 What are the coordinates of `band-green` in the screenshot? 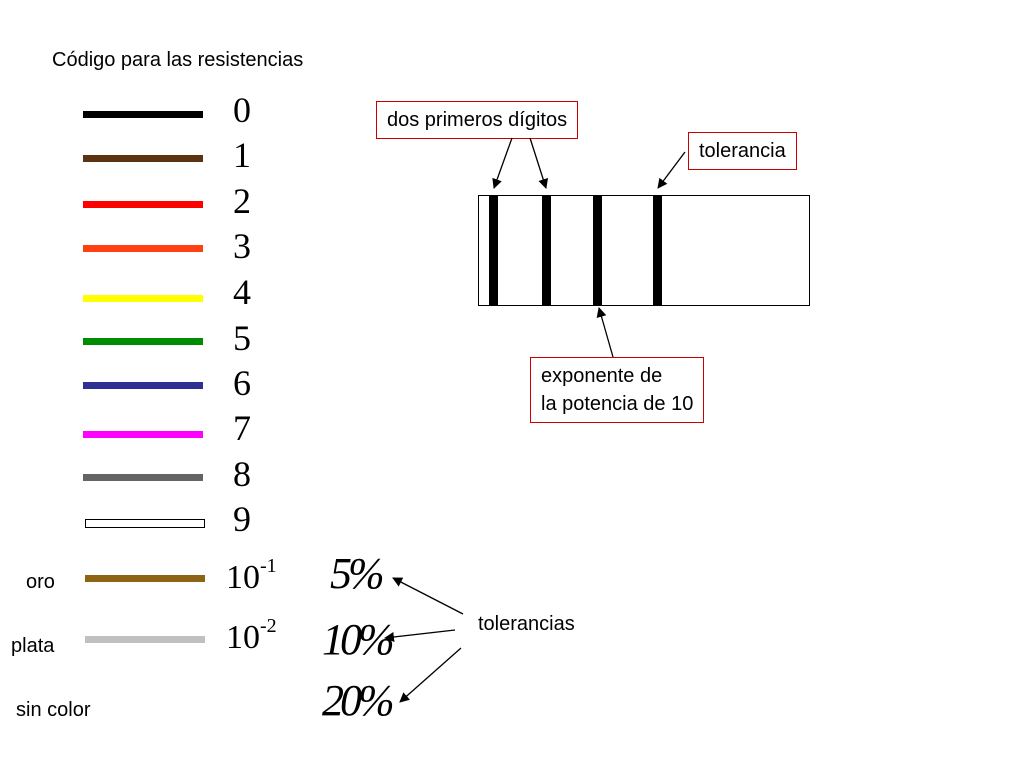 It's located at (143, 341).